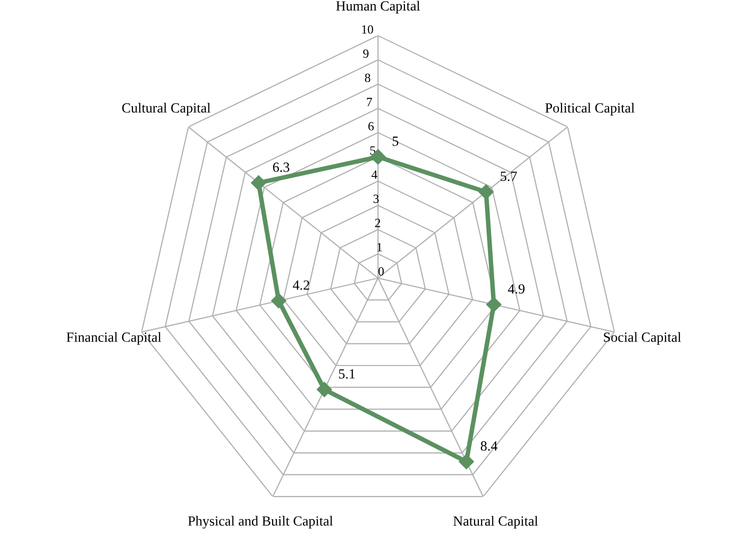 The width and height of the screenshot is (756, 548). I want to click on y-tick-label: 0, so click(381, 271).